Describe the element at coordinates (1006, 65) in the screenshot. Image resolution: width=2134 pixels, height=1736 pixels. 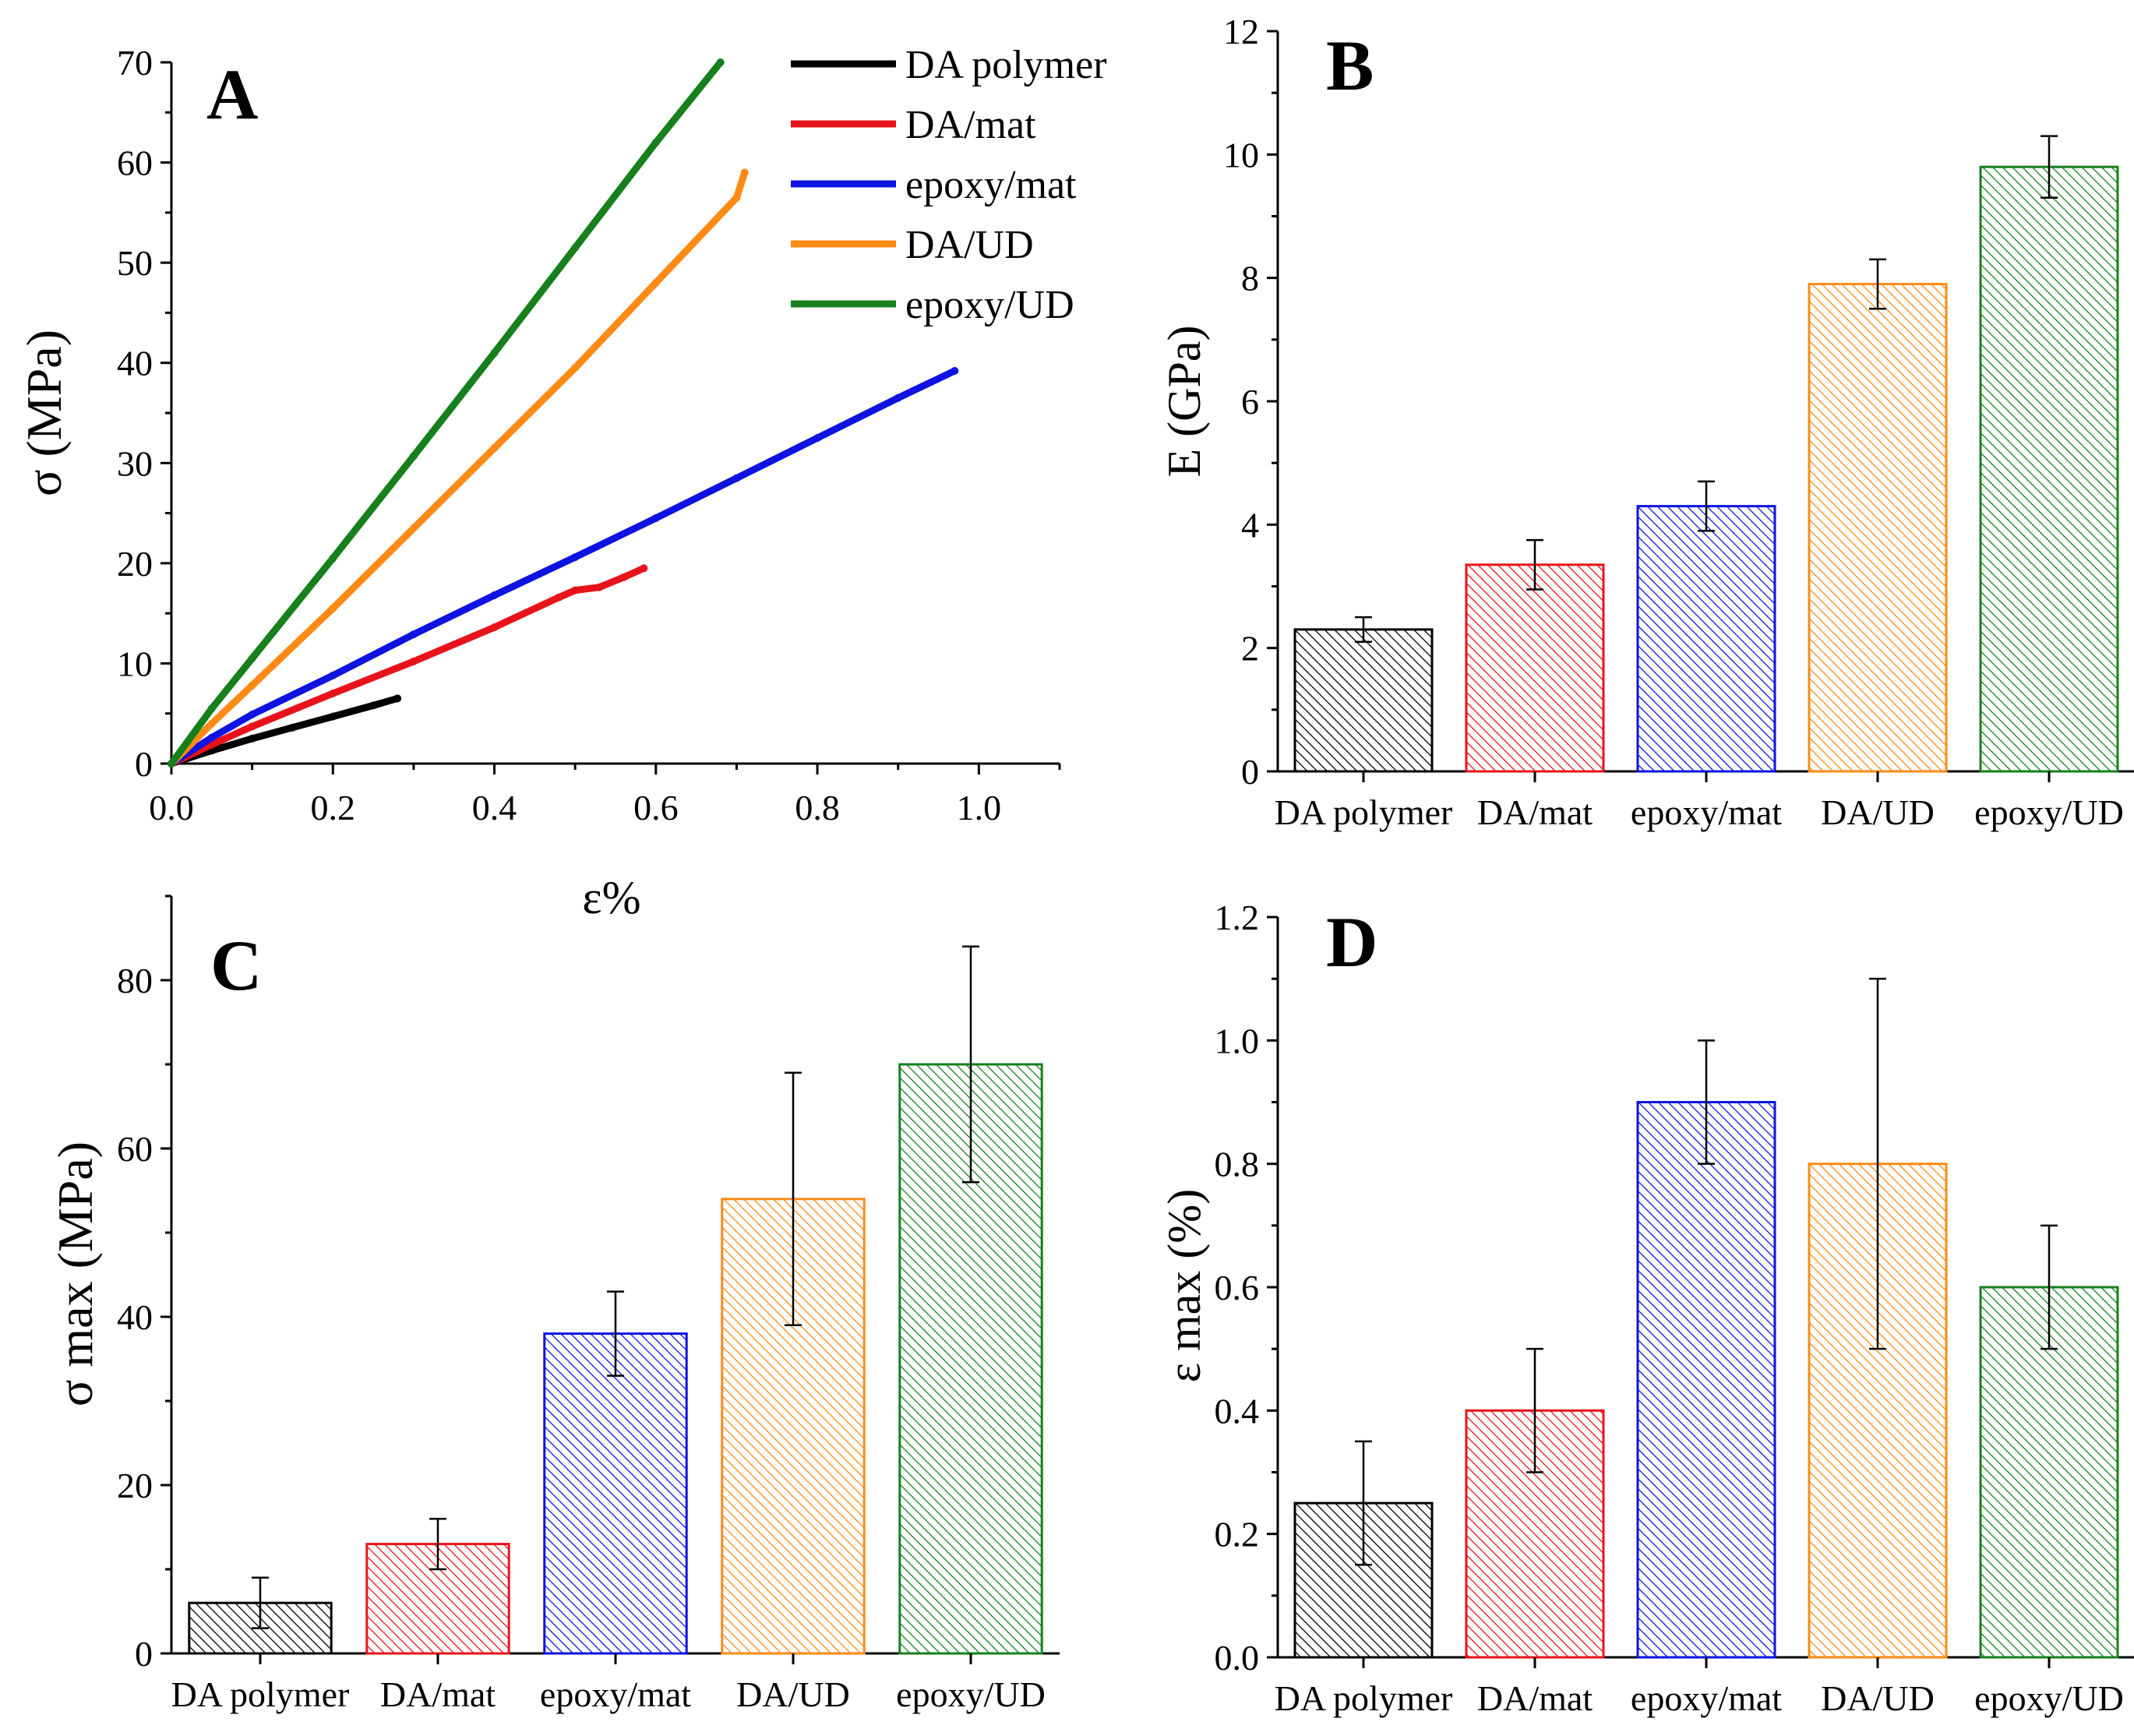
I see `legend-label-da-polymer: DA polymer` at that location.